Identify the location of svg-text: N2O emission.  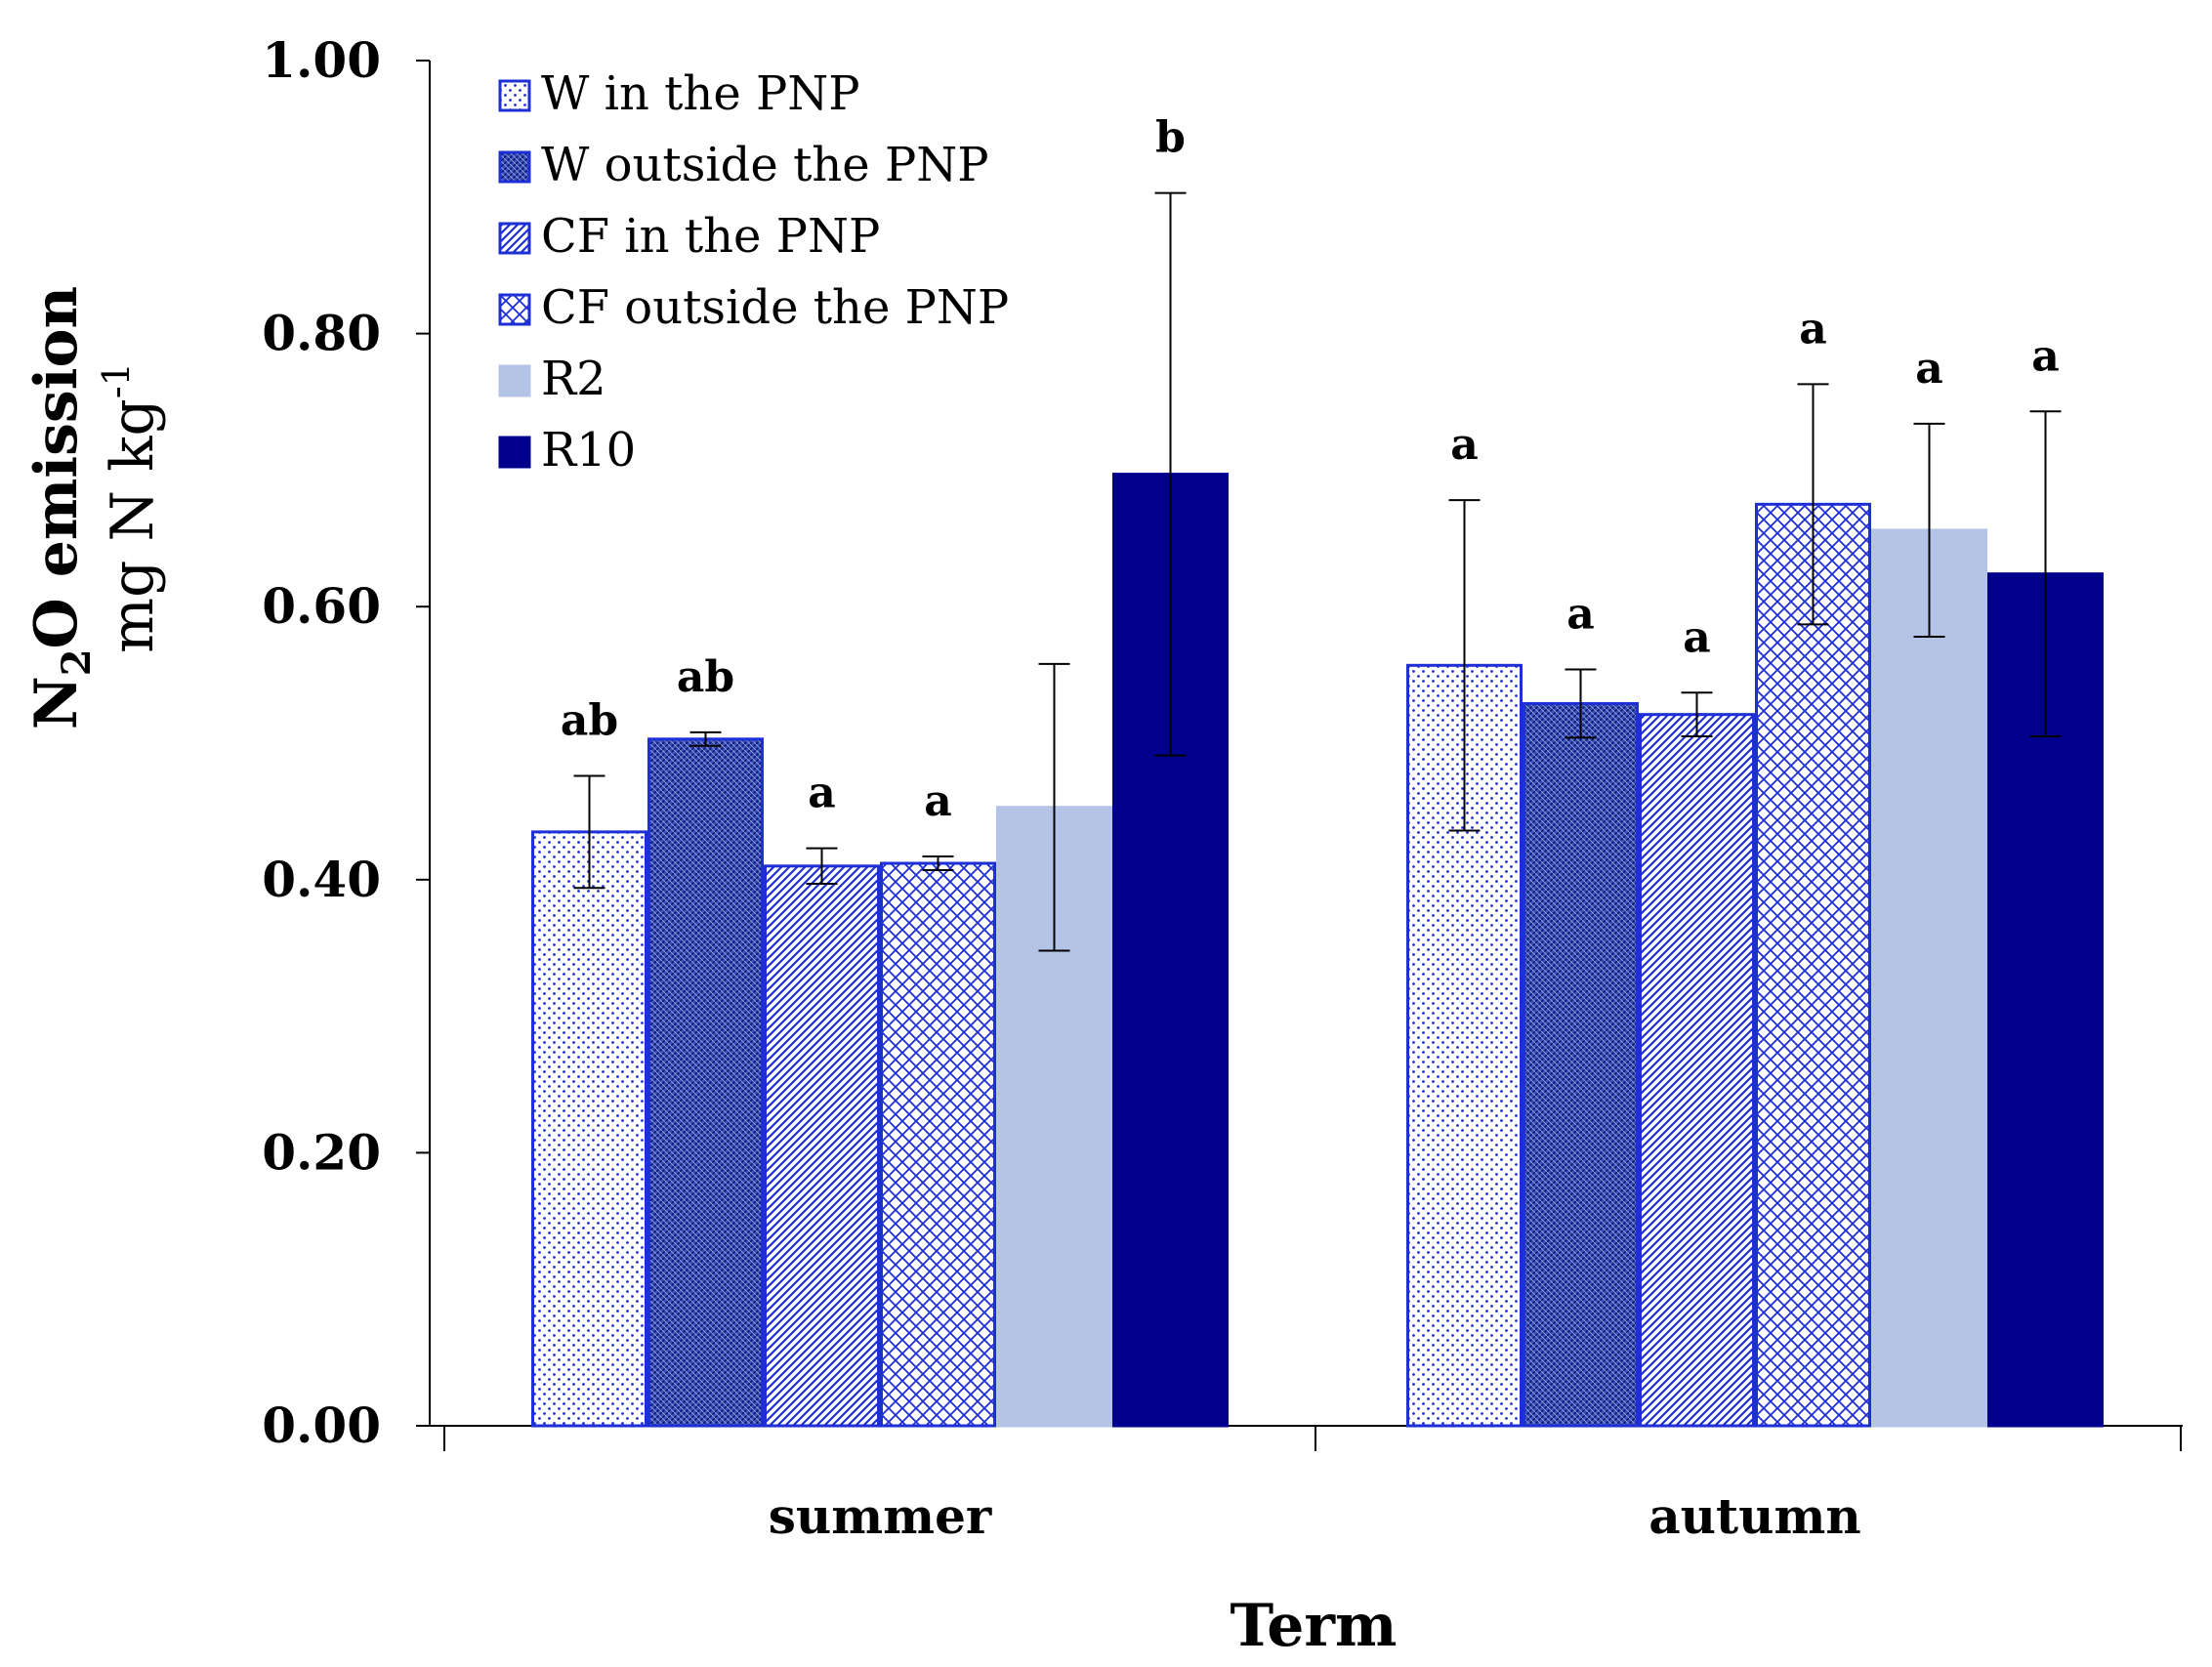
(61, 507).